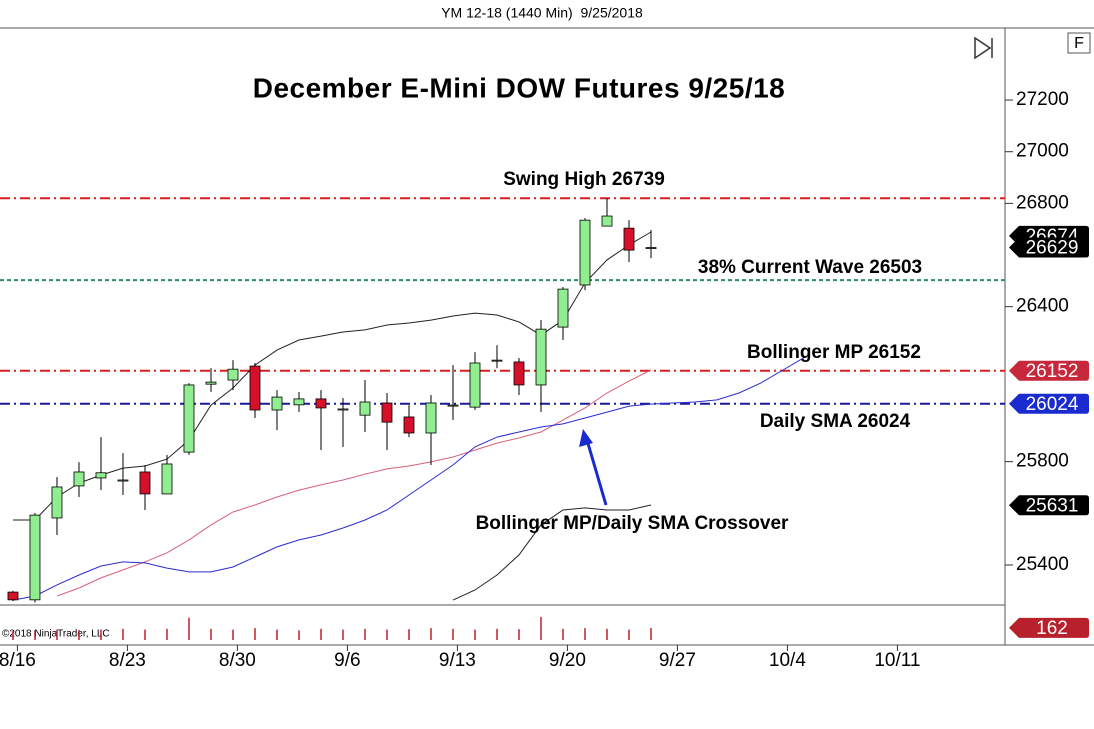 This screenshot has height=729, width=1094. I want to click on price-marker: 26152, so click(1049, 371).